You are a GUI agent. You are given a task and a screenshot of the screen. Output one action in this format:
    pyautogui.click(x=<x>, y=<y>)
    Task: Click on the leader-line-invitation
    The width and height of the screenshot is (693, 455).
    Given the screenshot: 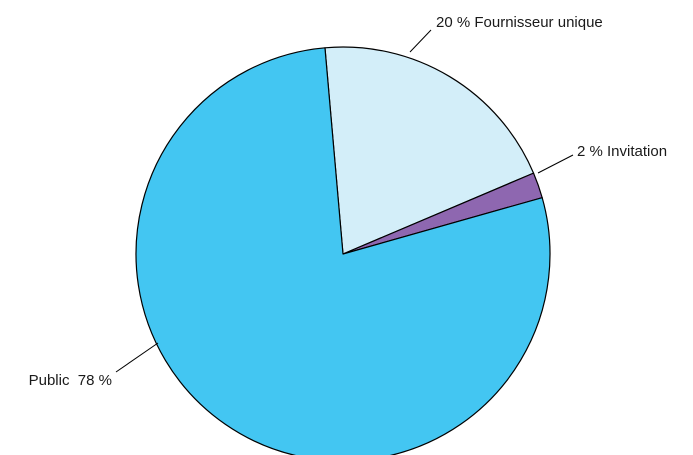 What is the action you would take?
    pyautogui.click(x=555, y=164)
    